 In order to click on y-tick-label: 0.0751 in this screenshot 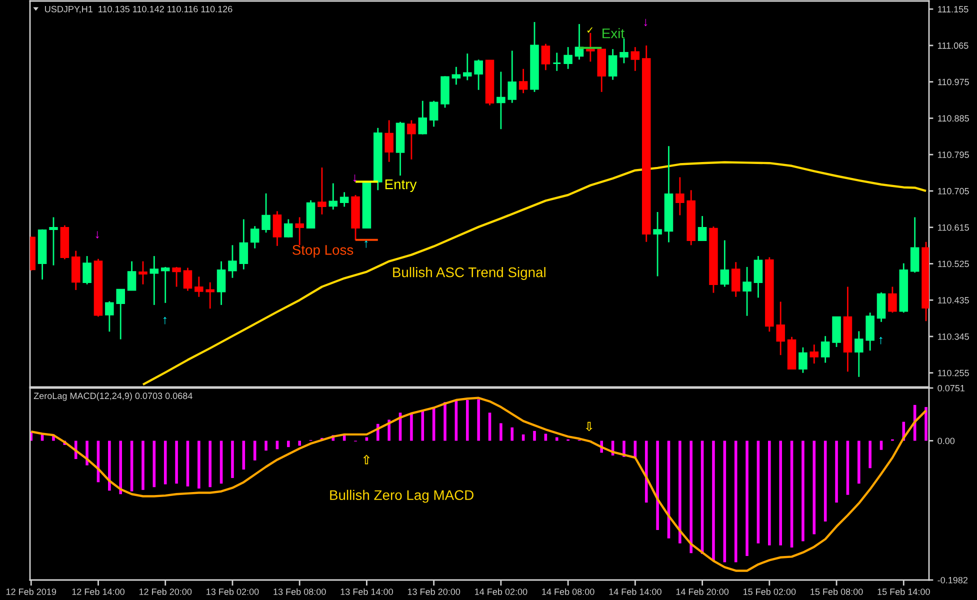, I will do `click(951, 388)`.